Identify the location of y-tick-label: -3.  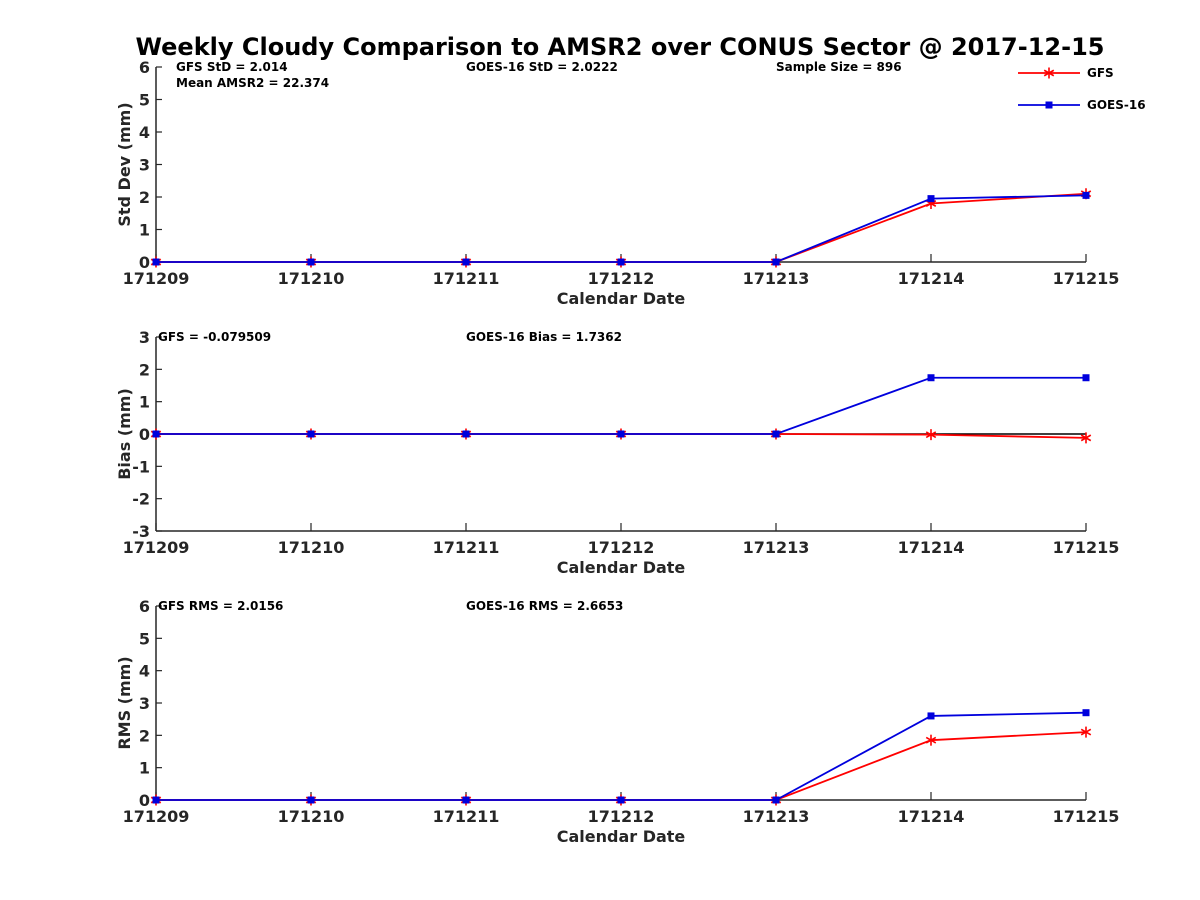
(141, 531).